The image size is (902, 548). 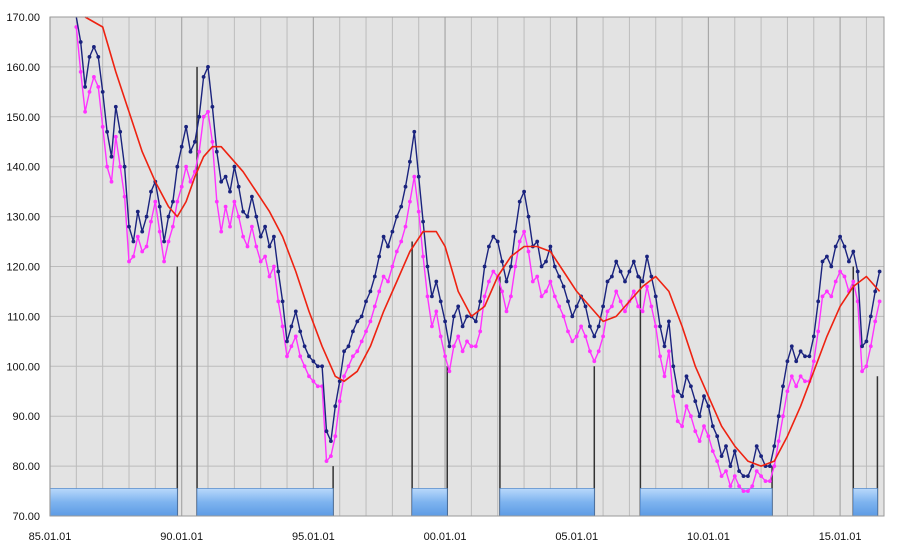 I want to click on y-tick-label: 100.00, so click(x=23, y=367).